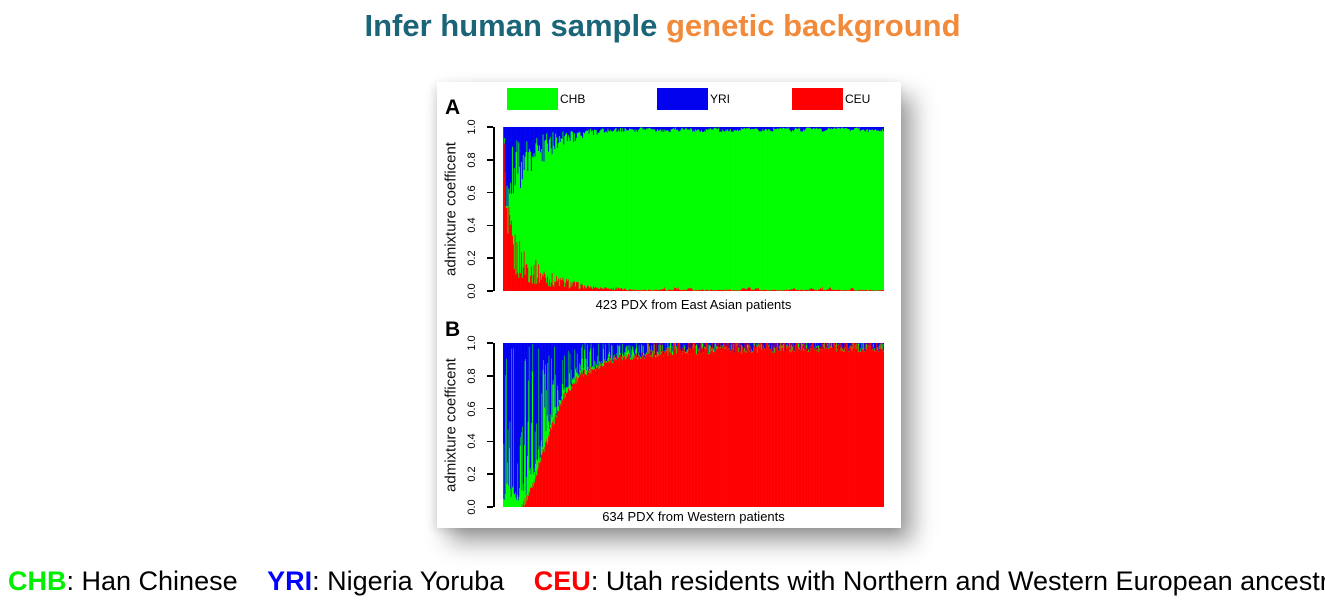  I want to click on legend-item-yri: YRI, so click(693, 99).